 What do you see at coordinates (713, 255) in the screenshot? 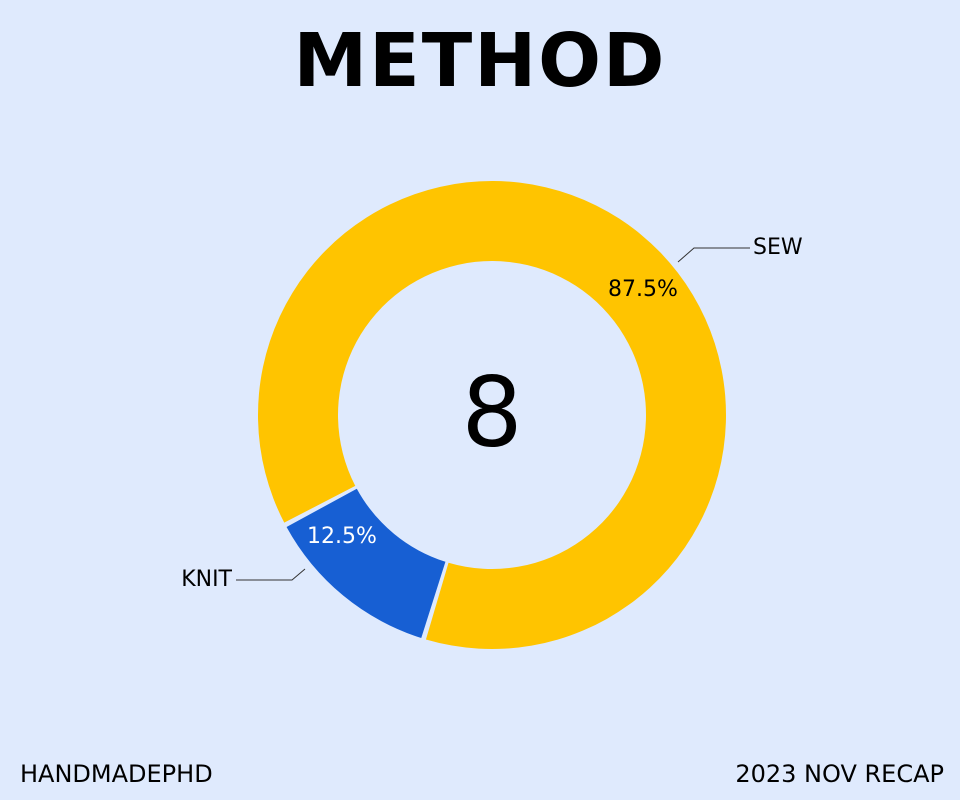
I see `sew-leader-line` at bounding box center [713, 255].